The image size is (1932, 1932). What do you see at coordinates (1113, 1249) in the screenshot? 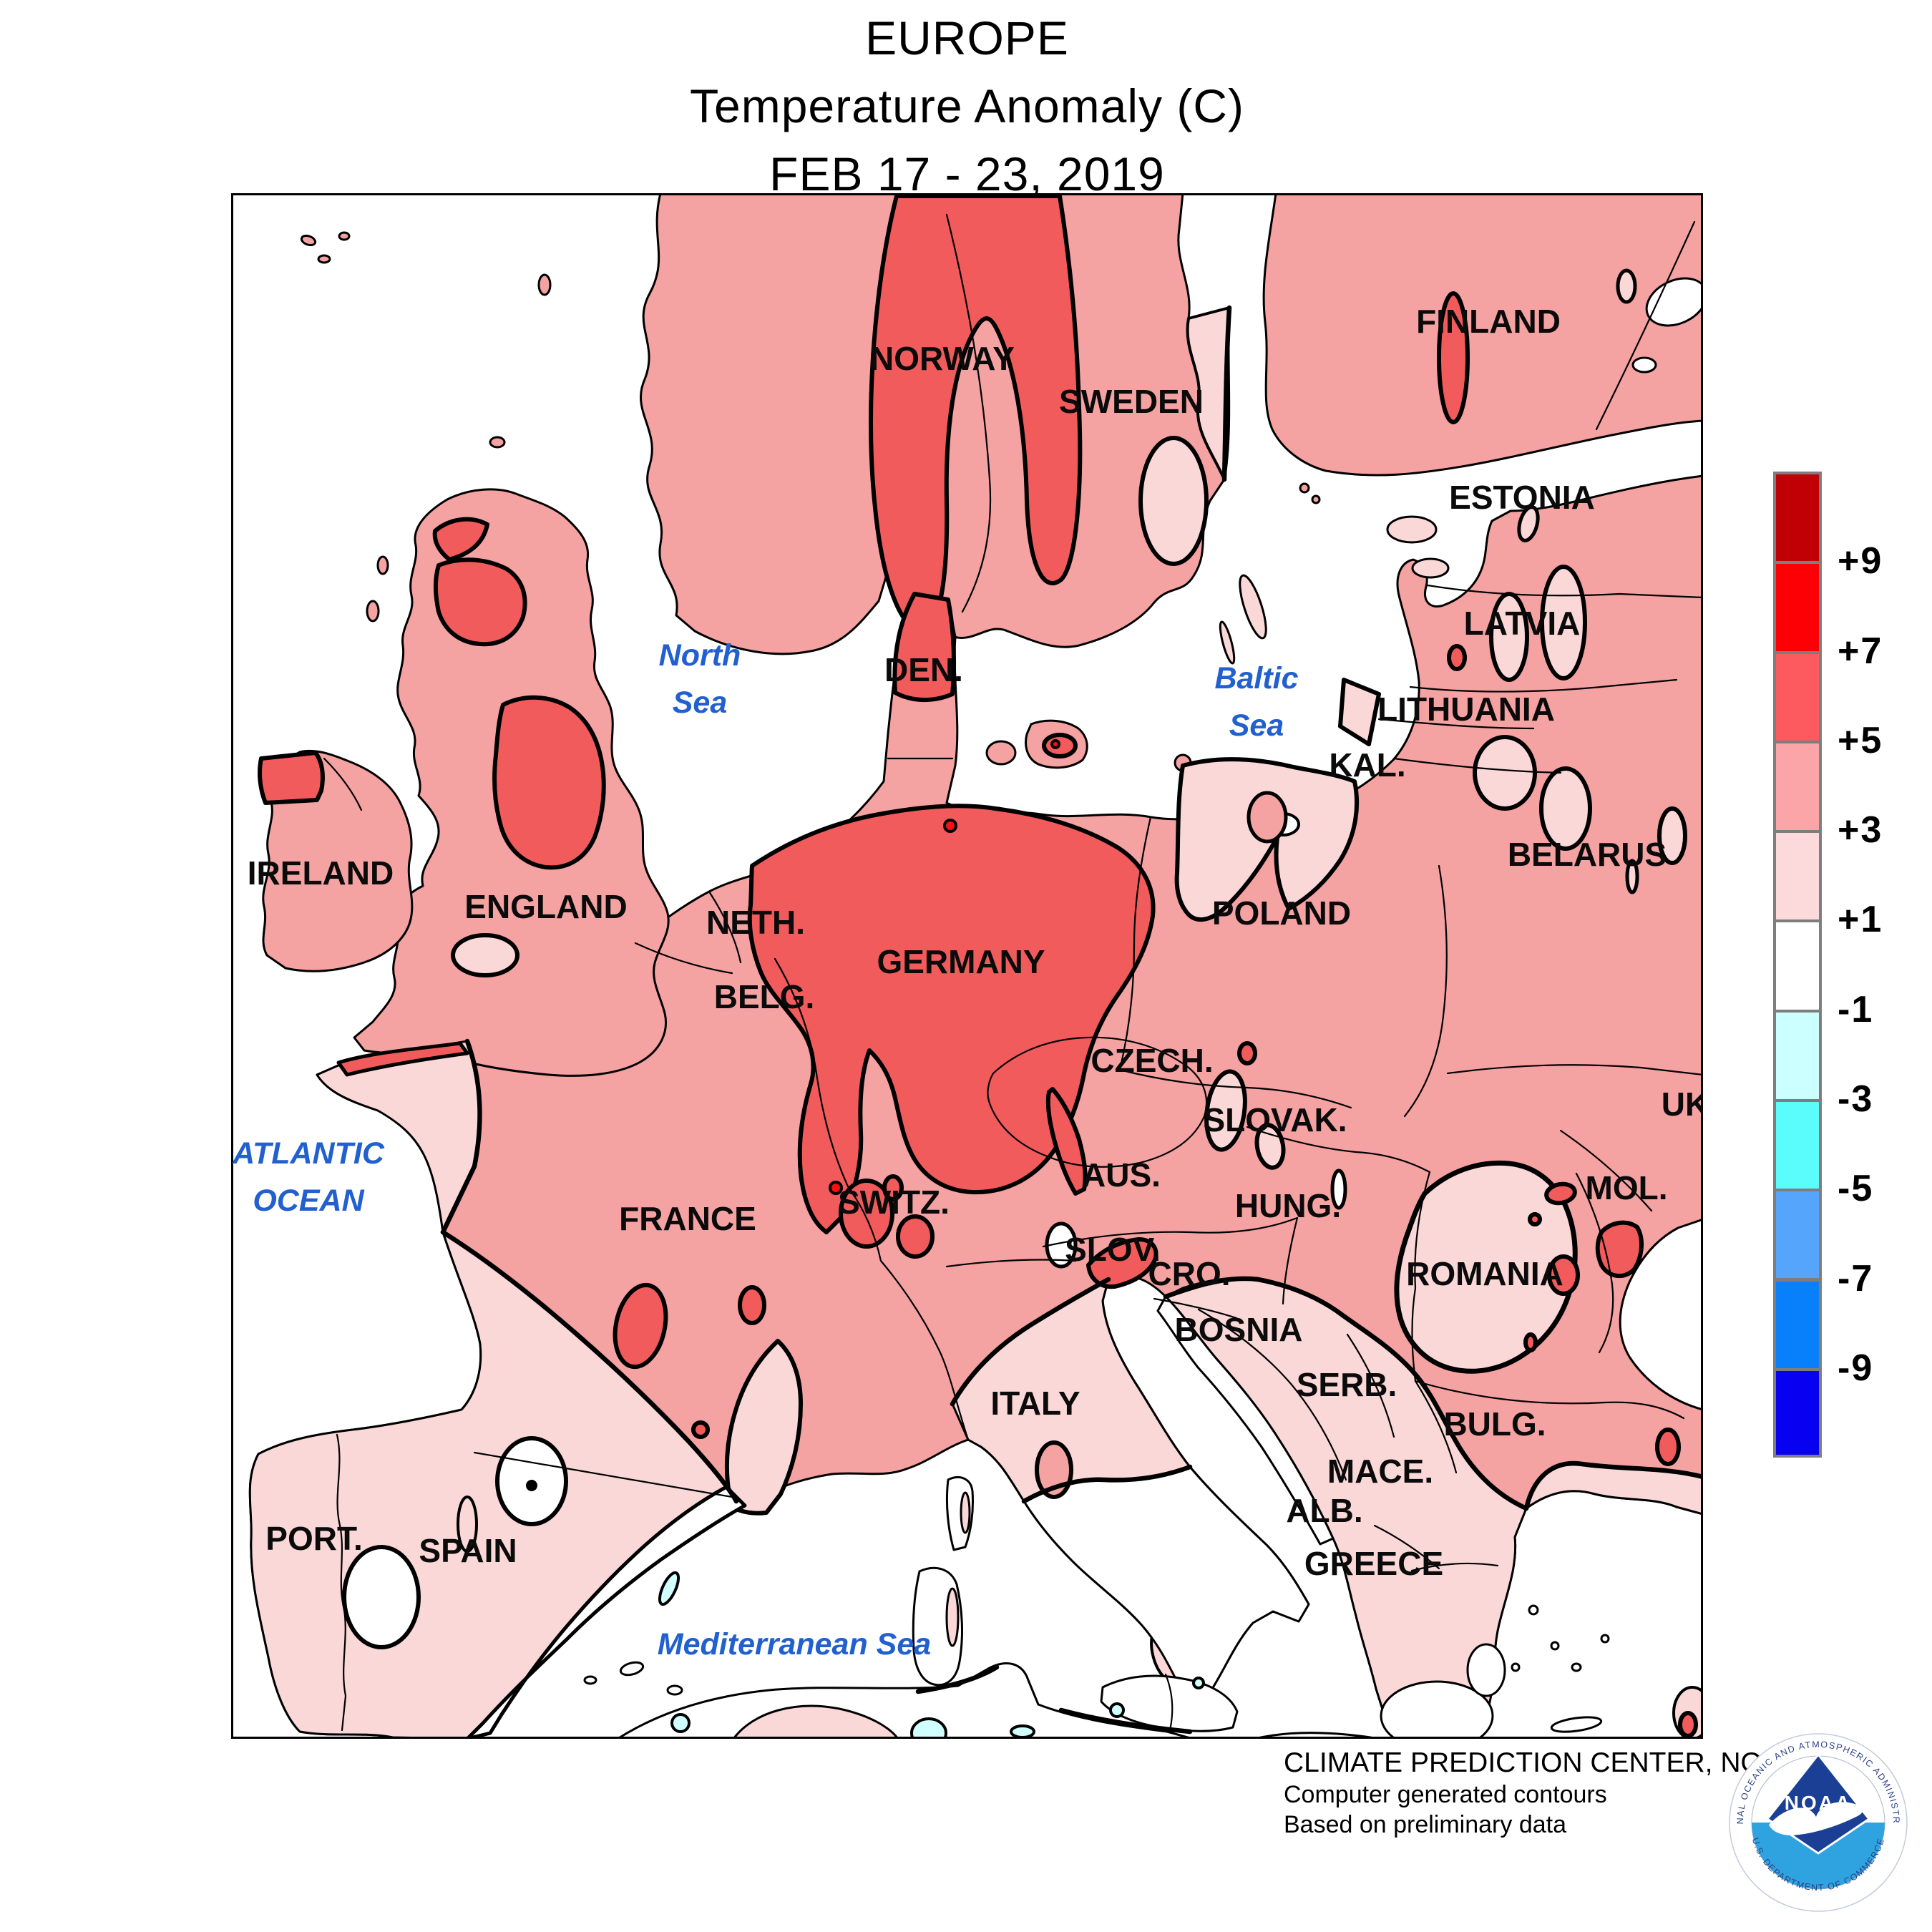
I see `country-label-slov: SLOV.` at bounding box center [1113, 1249].